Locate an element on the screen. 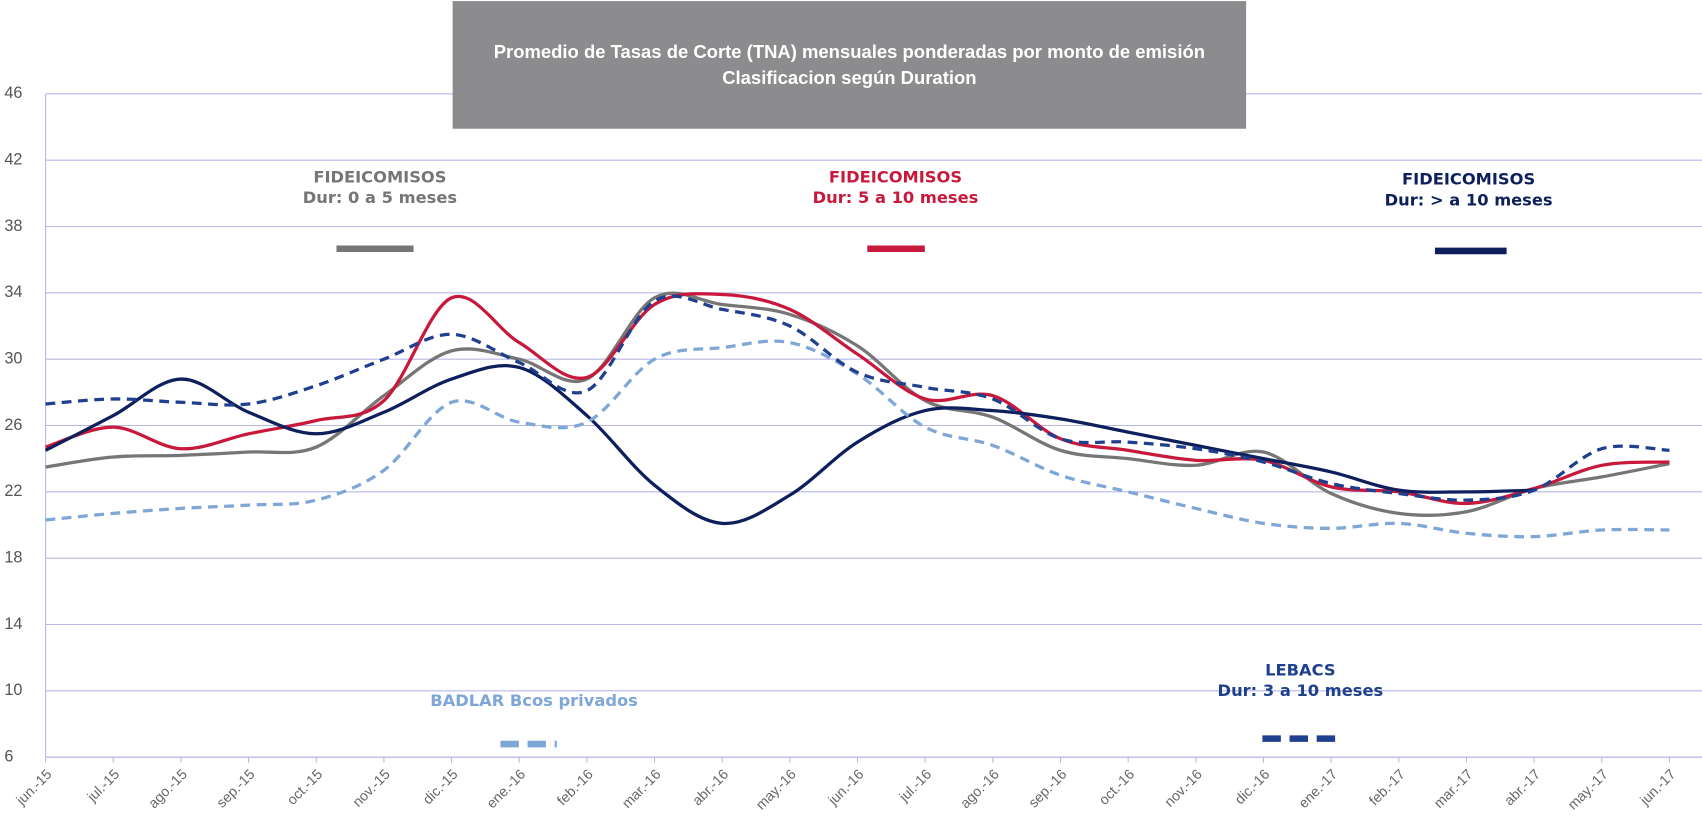 The image size is (1702, 827). x-tick-label: nov.-16 is located at coordinates (1183, 788).